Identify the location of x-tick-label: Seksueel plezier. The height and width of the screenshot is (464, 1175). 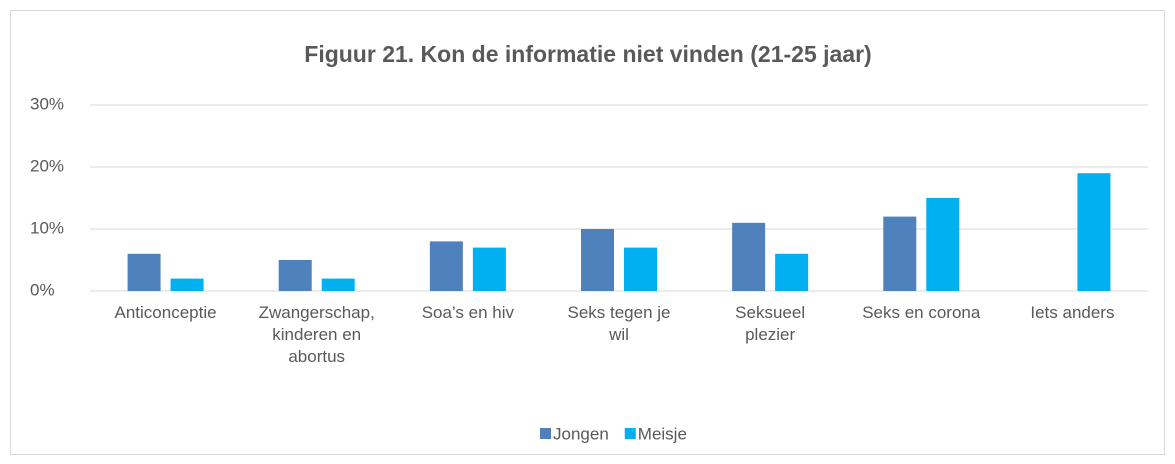
(770, 323).